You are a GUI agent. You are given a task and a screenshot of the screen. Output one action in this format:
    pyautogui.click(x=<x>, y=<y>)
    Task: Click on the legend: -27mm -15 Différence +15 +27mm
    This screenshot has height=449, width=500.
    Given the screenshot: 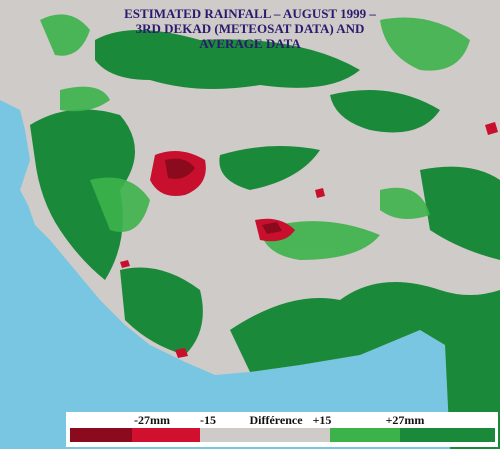 What is the action you would take?
    pyautogui.click(x=282, y=429)
    